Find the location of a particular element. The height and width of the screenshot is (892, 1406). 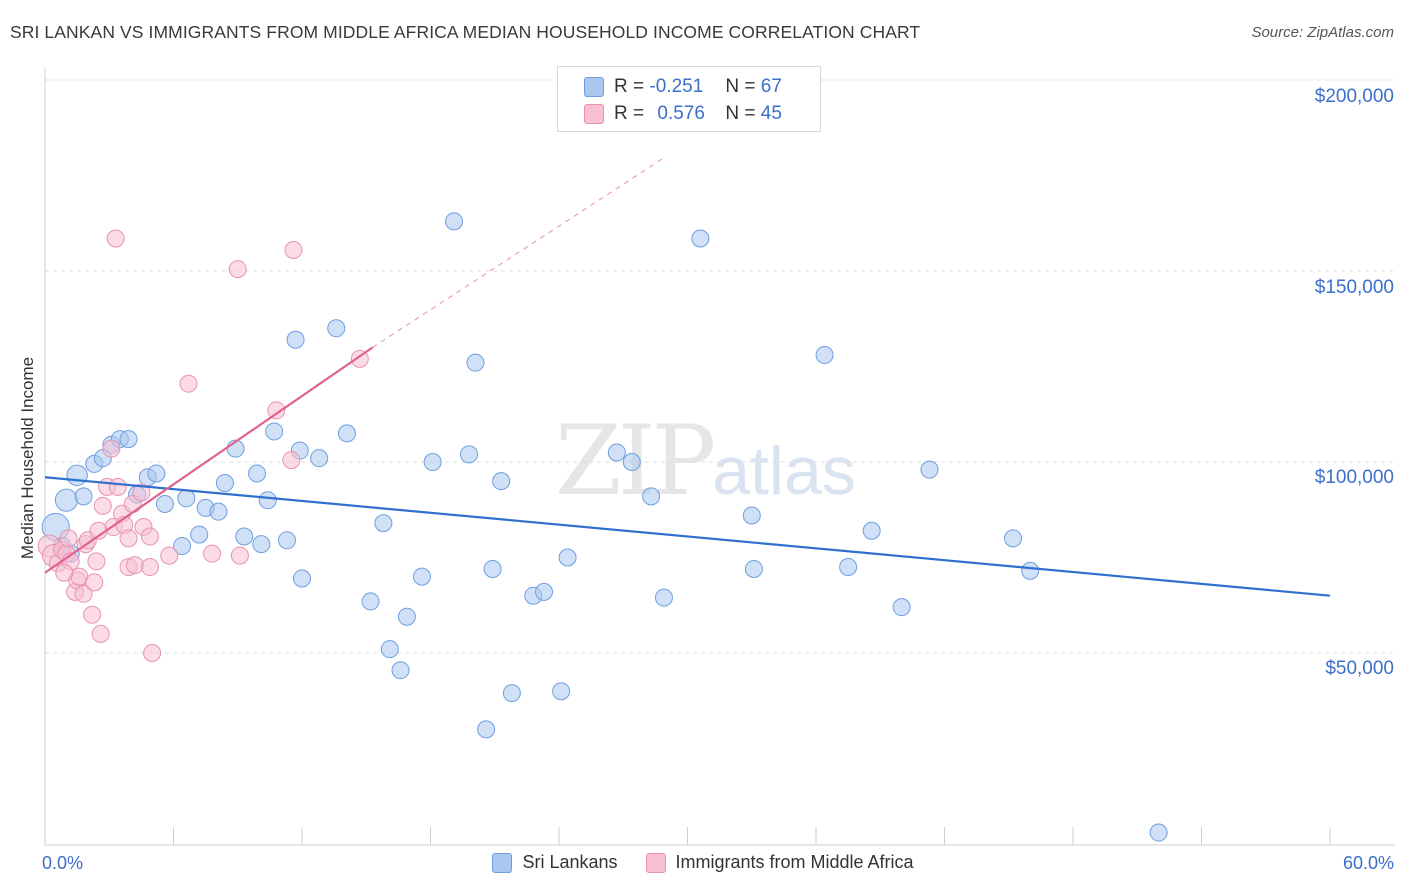

middle-africa-trend-line is located at coordinates (209, 460).